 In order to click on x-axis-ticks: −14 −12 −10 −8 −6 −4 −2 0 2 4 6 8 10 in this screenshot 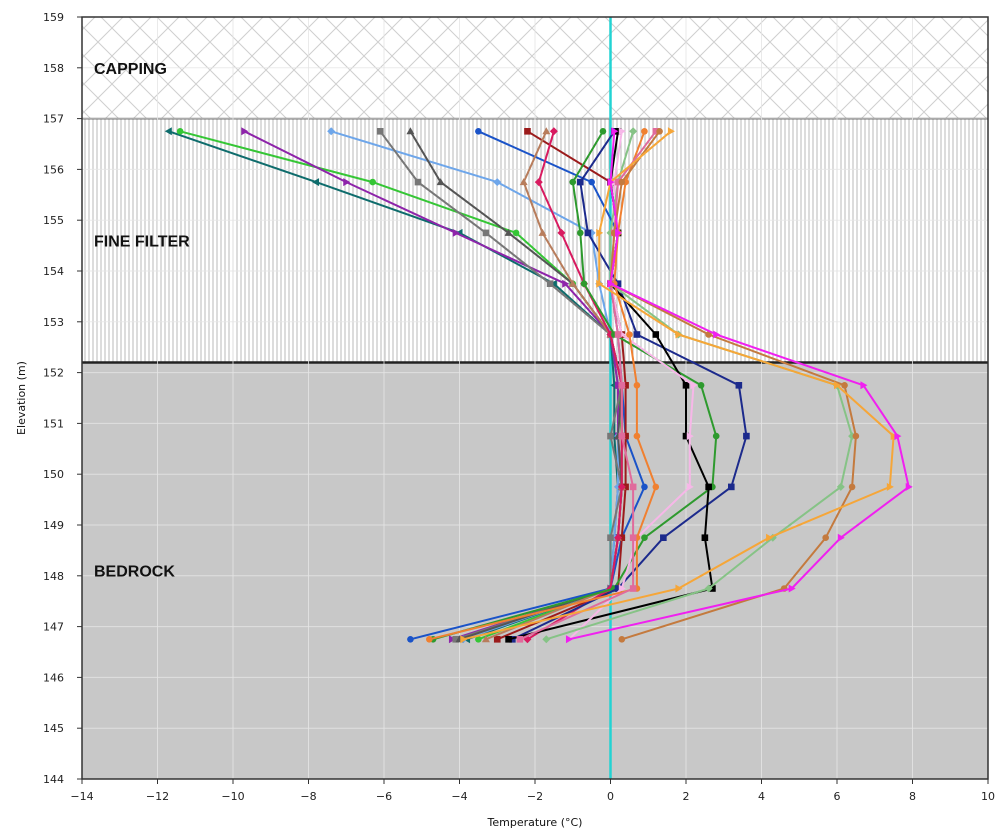, I will do `click(532, 791)`.